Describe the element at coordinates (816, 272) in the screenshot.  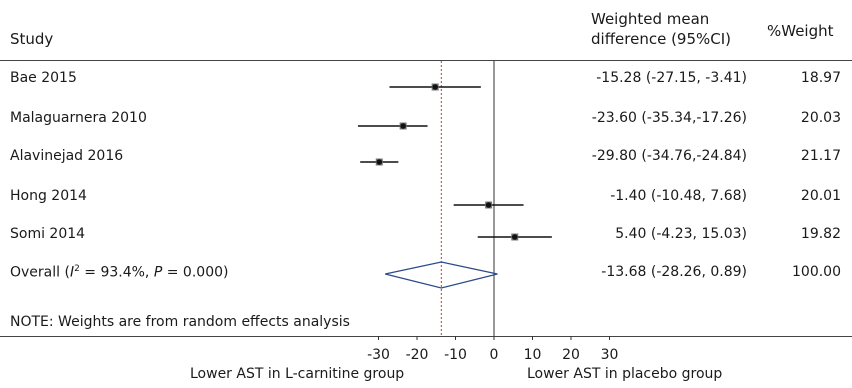
I see `overall-weight-text: 100.00` at that location.